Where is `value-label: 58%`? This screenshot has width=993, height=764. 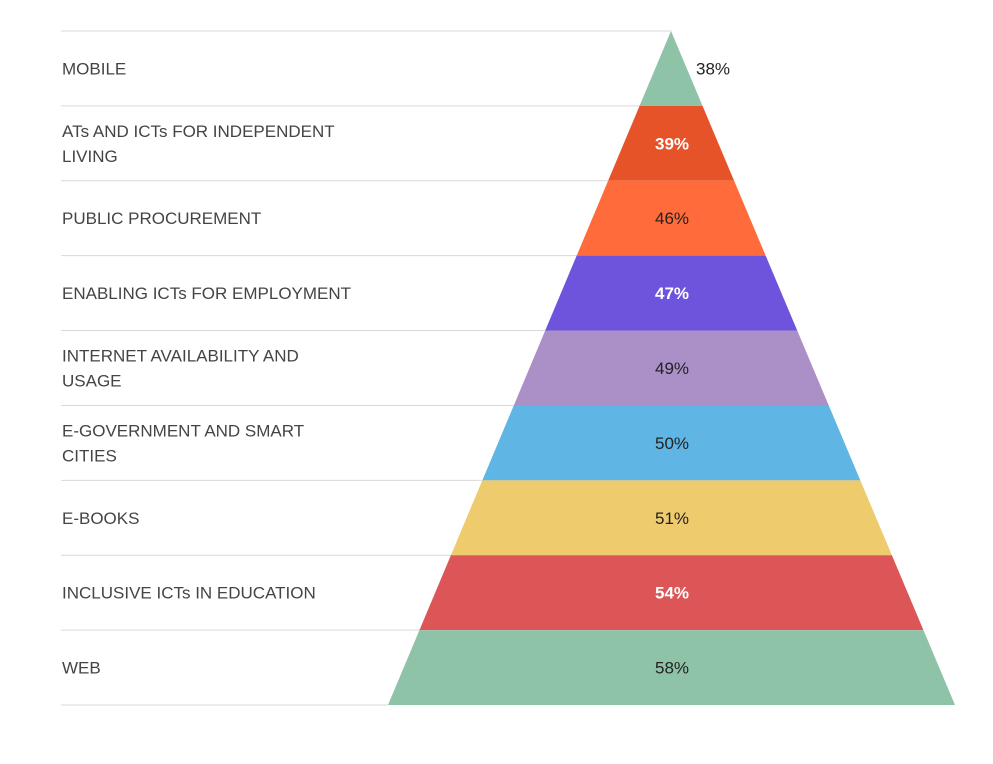 value-label: 58% is located at coordinates (672, 668).